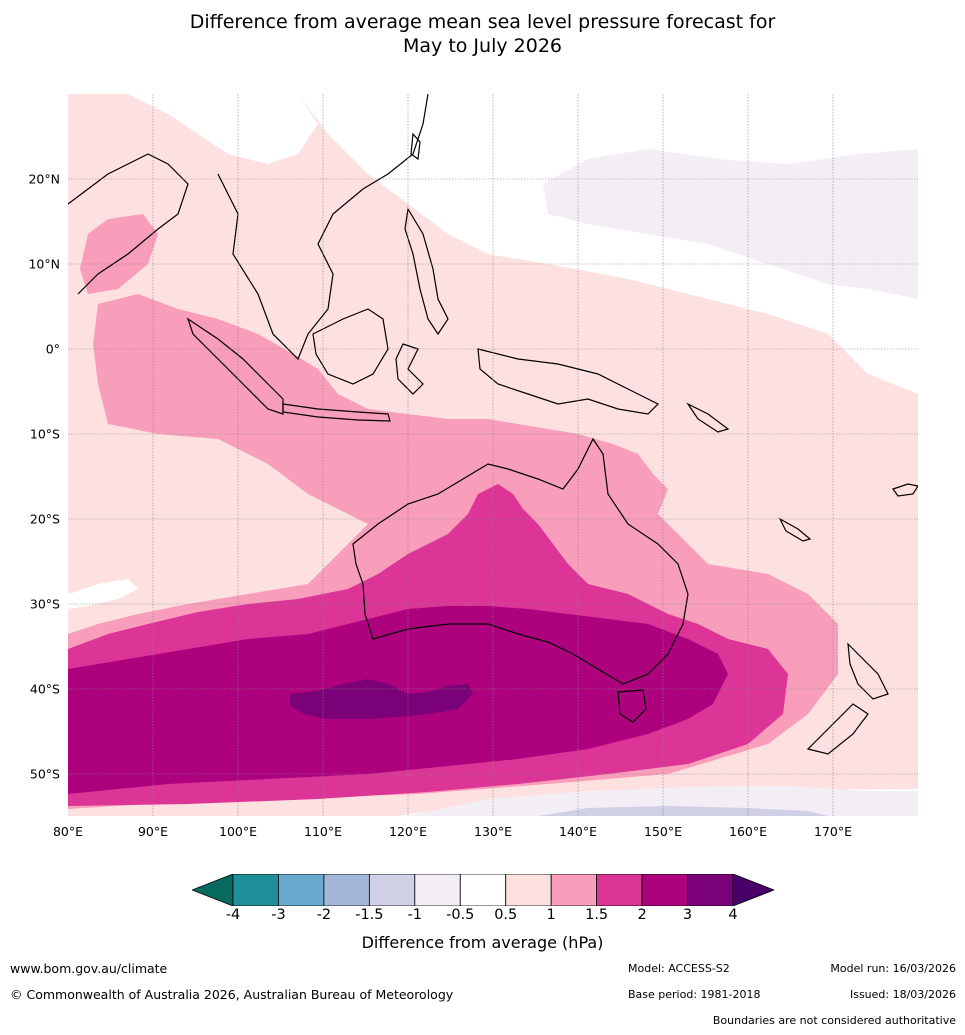 The image size is (965, 1035). Describe the element at coordinates (632, 706) in the screenshot. I see `coast-tasmania` at that location.